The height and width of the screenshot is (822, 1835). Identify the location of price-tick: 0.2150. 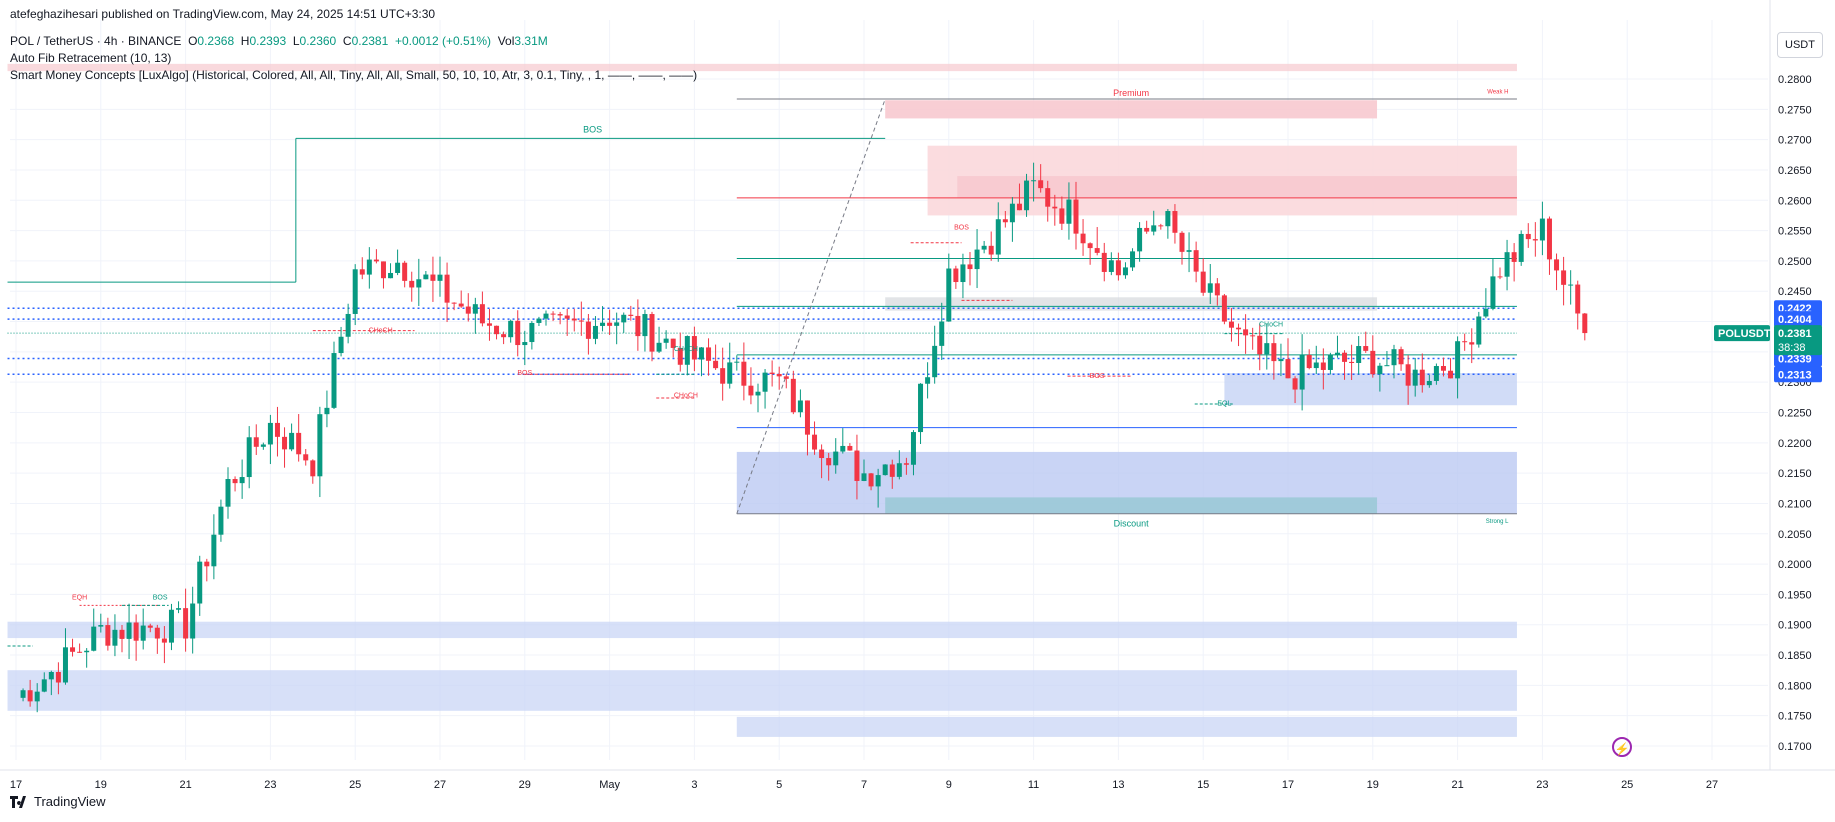
(1795, 474).